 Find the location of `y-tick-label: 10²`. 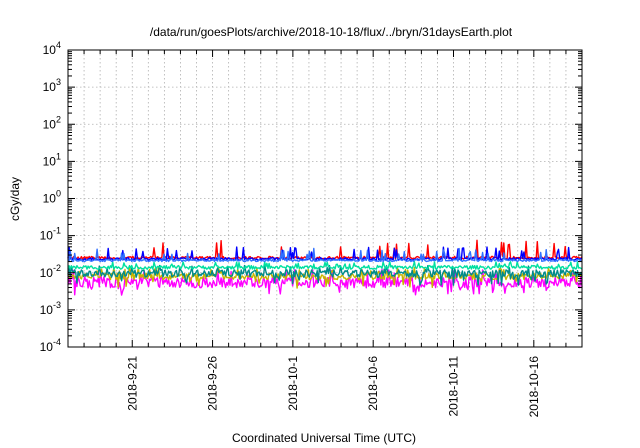

y-tick-label: 10² is located at coordinates (52, 122).